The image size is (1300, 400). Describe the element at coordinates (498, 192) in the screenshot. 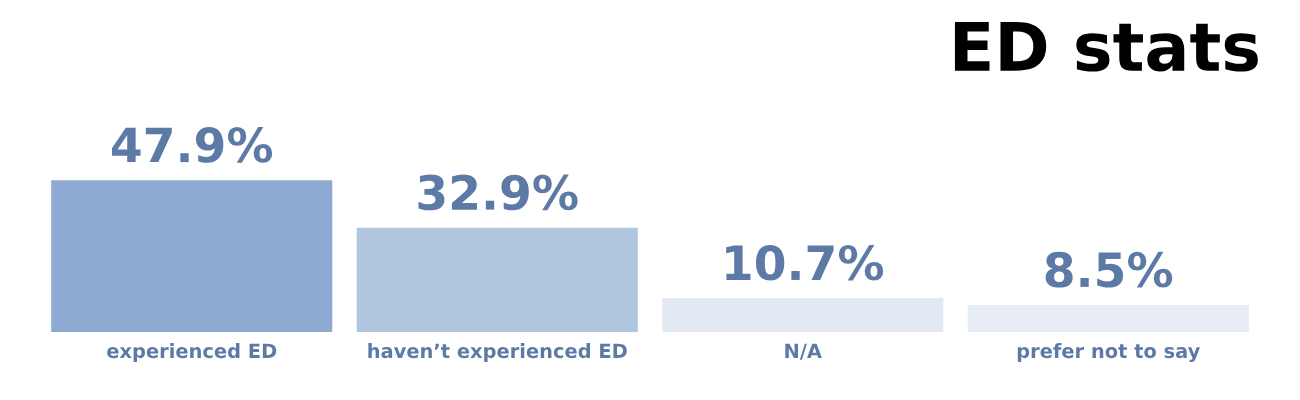

I see `data-label: 32.9%` at that location.